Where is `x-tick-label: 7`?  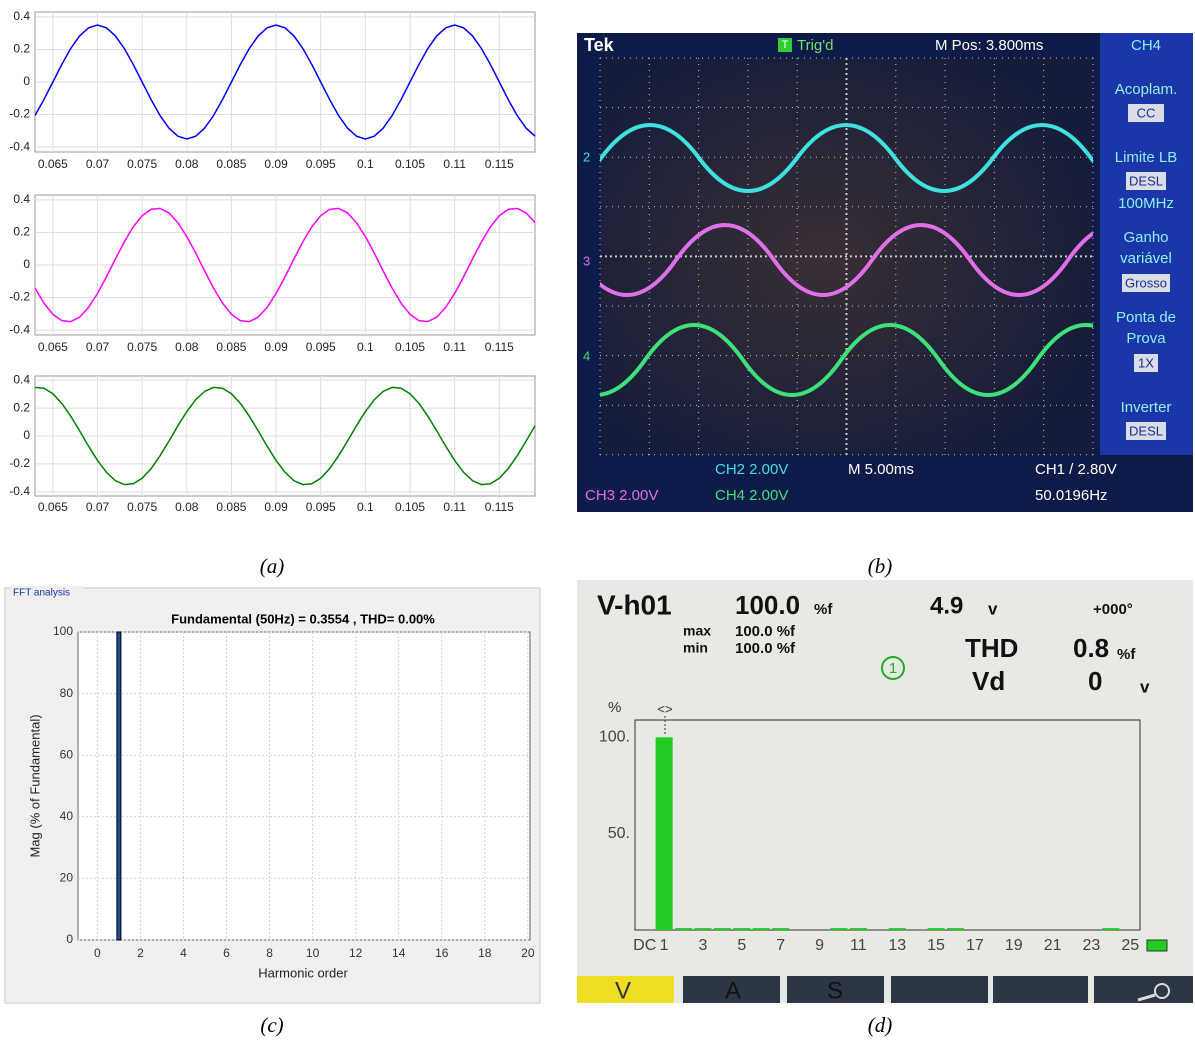 x-tick-label: 7 is located at coordinates (780, 945).